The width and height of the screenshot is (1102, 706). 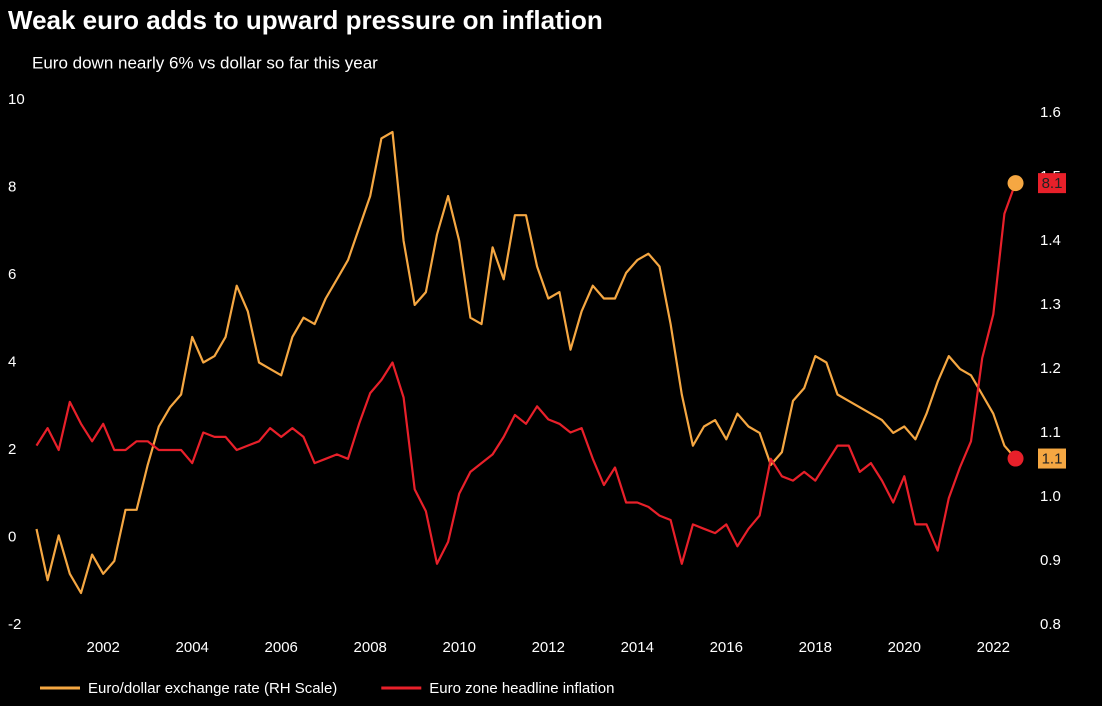 What do you see at coordinates (637, 647) in the screenshot?
I see `x-tick-label: 2014` at bounding box center [637, 647].